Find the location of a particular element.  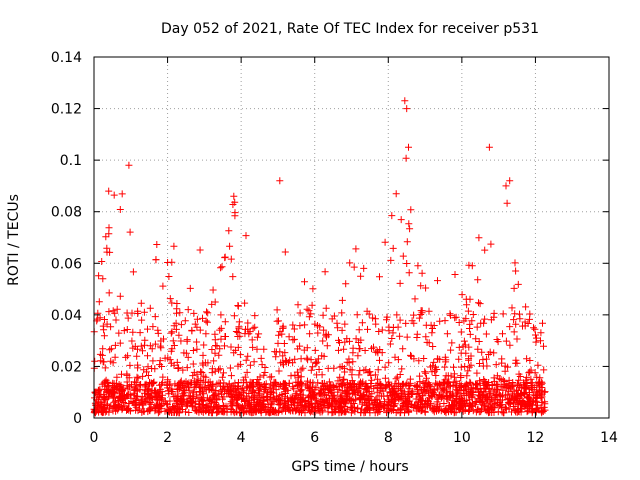

y-tick-label: 0.12 is located at coordinates (66, 110).